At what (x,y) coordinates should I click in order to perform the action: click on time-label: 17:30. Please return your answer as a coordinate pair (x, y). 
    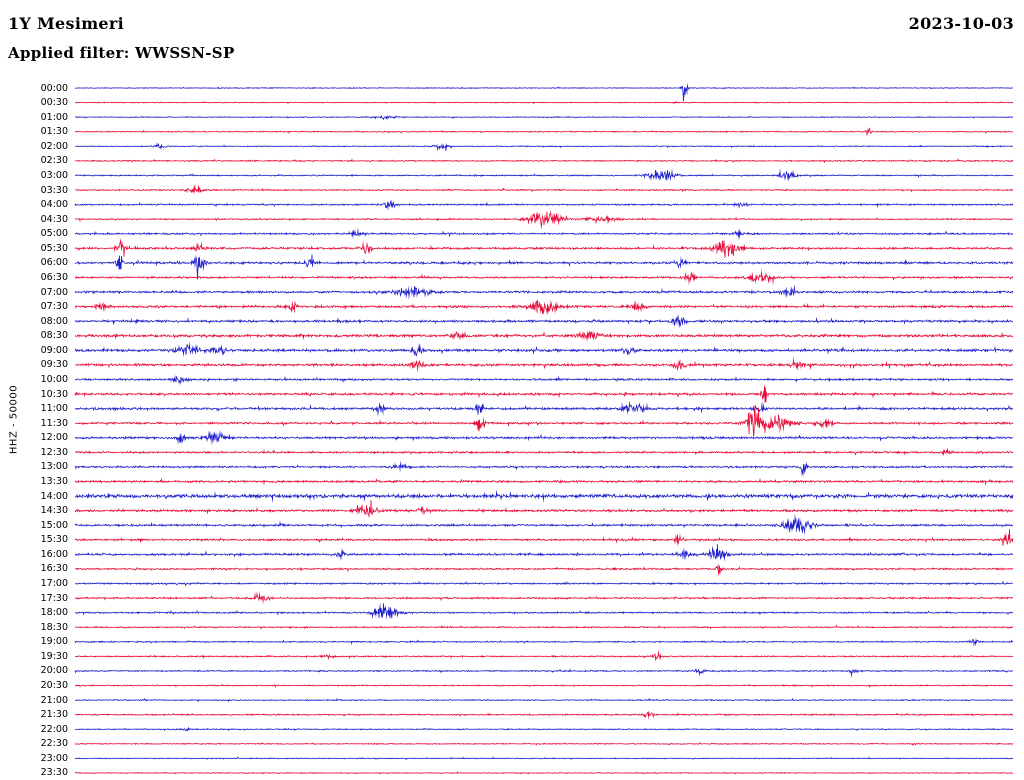
    Looking at the image, I should click on (54, 598).